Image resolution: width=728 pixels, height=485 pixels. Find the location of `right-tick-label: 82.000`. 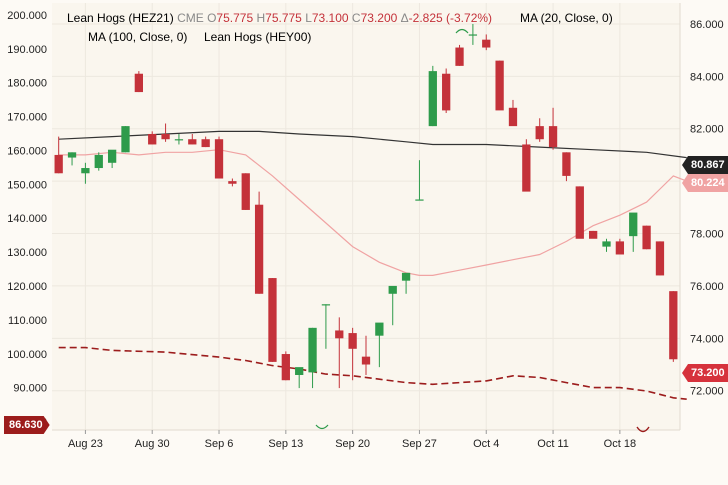

right-tick-label: 82.000 is located at coordinates (707, 130).